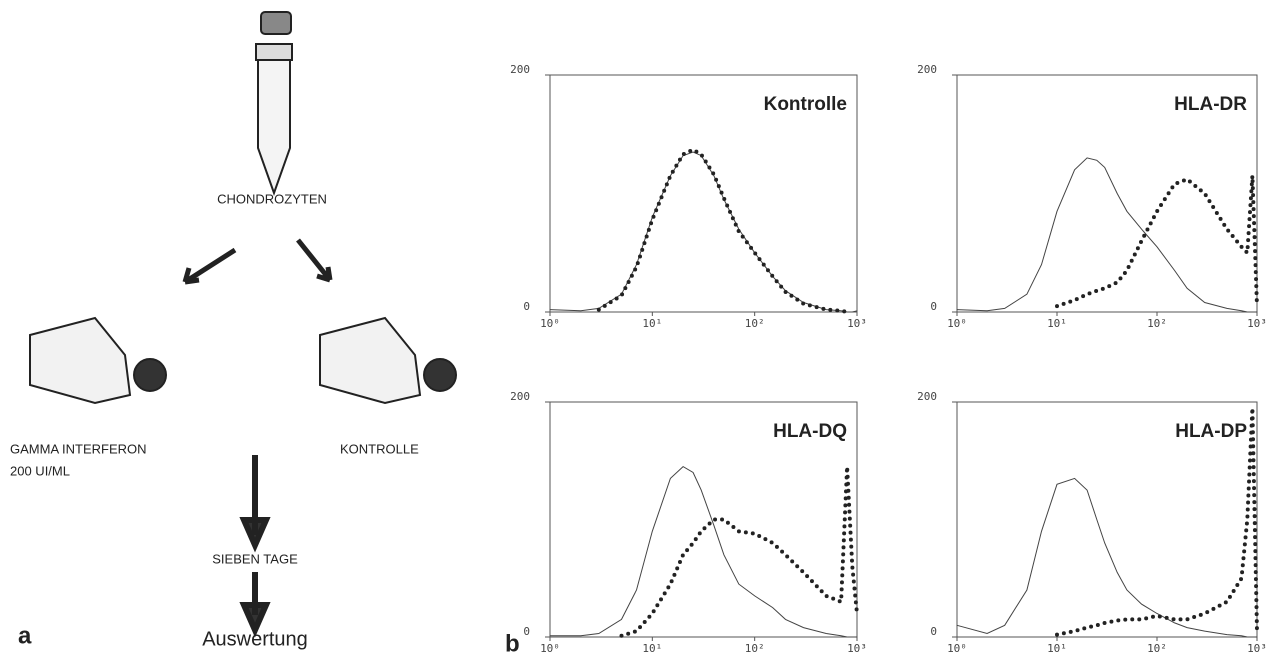 The image size is (1277, 662). Describe the element at coordinates (274, 121) in the screenshot. I see `tube` at that location.